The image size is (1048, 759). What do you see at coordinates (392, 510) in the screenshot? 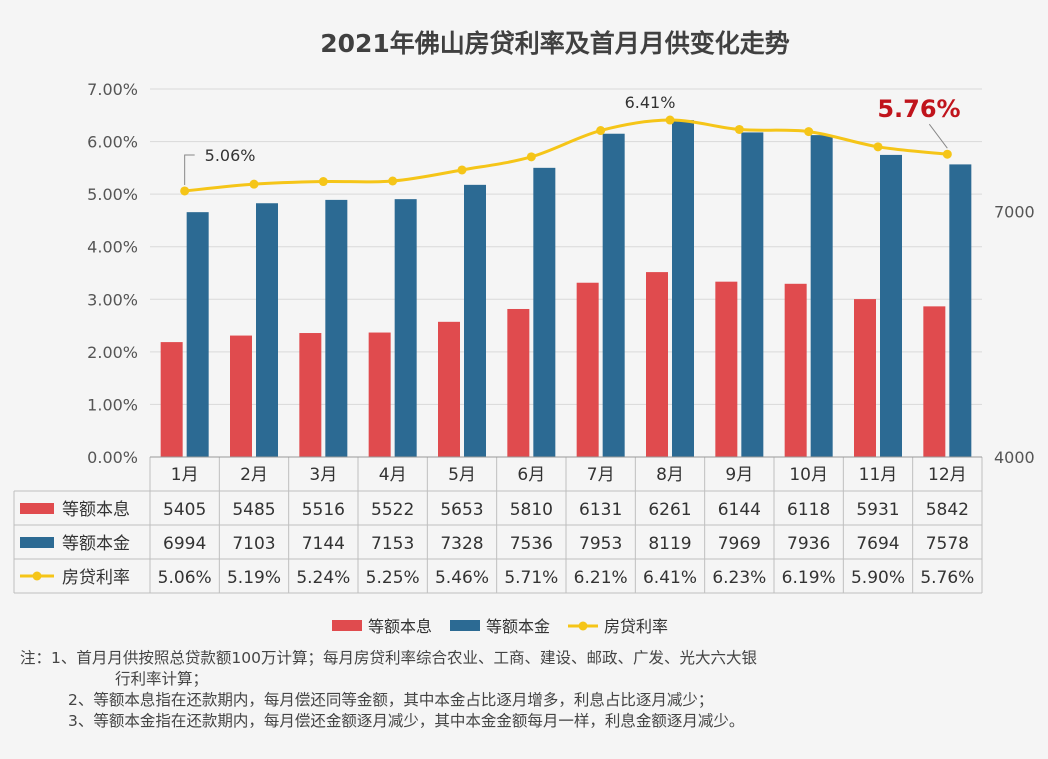
I see `table-cell: 5522` at bounding box center [392, 510].